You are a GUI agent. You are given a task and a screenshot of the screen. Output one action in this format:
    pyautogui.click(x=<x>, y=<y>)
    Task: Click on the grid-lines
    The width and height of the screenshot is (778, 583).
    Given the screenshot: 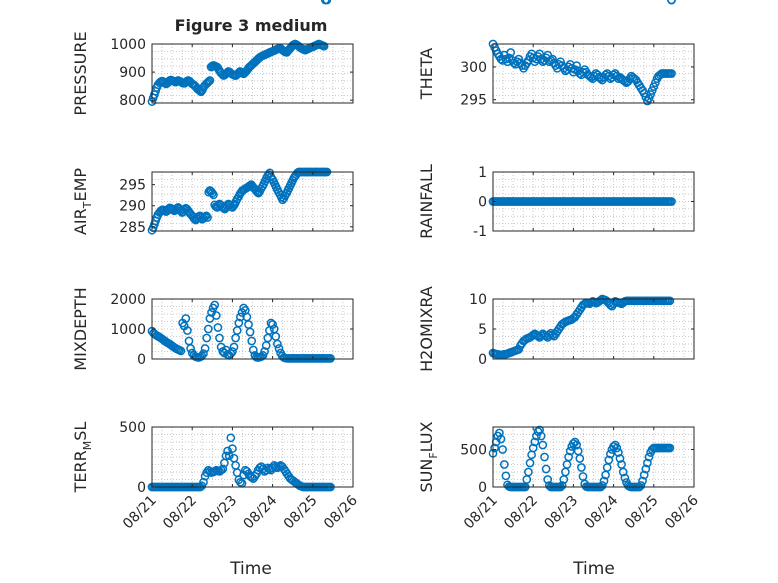 What is the action you would take?
    pyautogui.click(x=593, y=329)
    